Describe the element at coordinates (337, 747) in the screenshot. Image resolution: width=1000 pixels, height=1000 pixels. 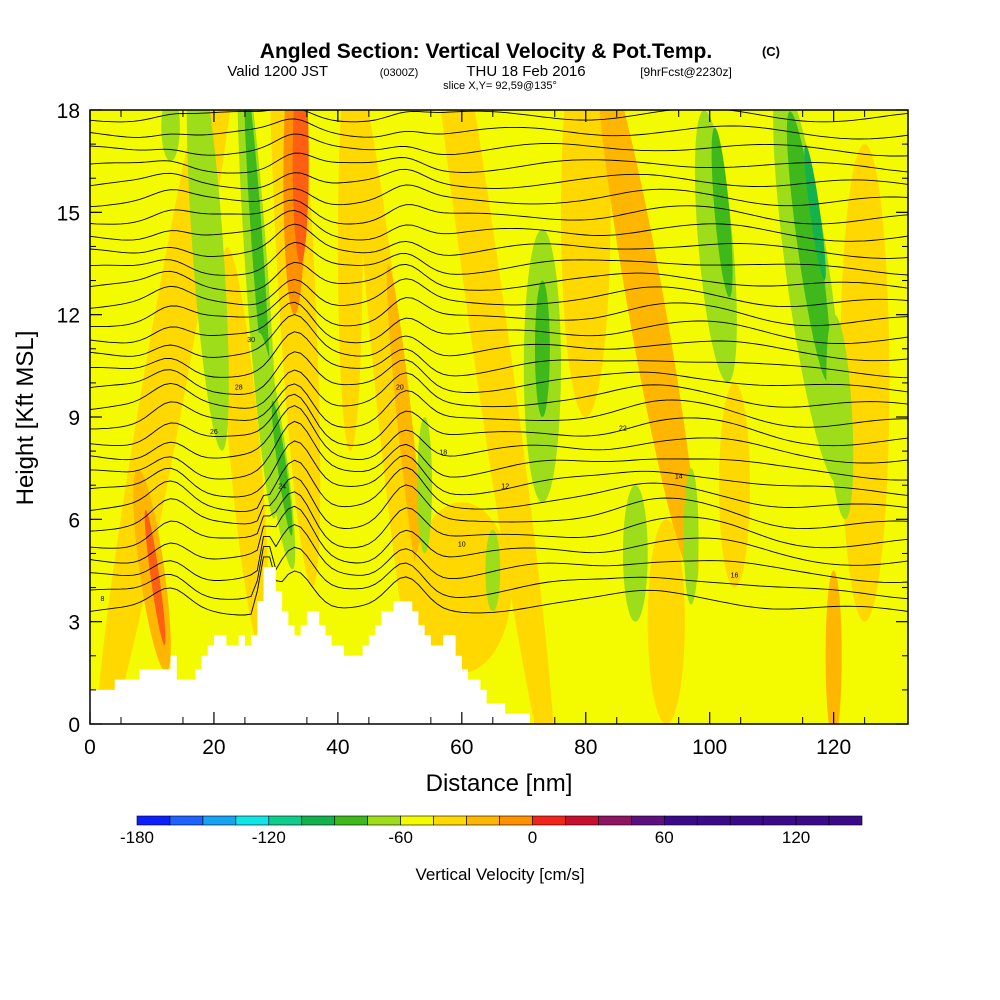
I see `x-tick-label-2: 40` at that location.